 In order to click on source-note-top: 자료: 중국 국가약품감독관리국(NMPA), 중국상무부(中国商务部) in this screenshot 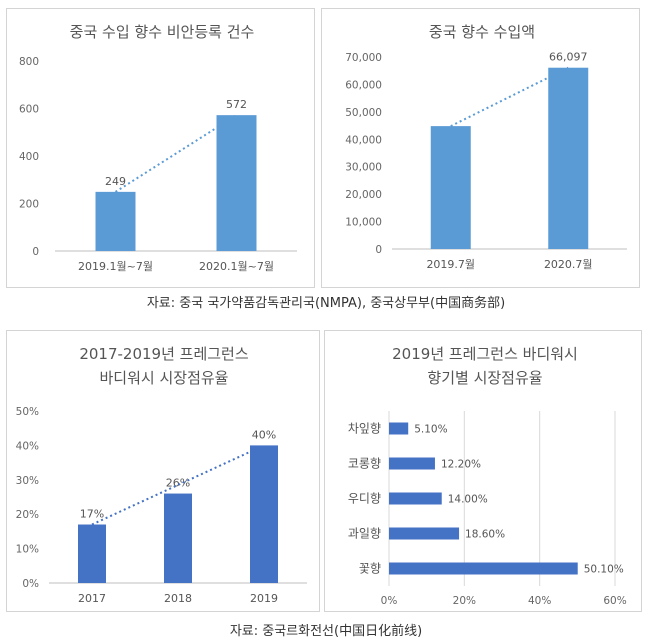, I will do `click(326, 303)`.